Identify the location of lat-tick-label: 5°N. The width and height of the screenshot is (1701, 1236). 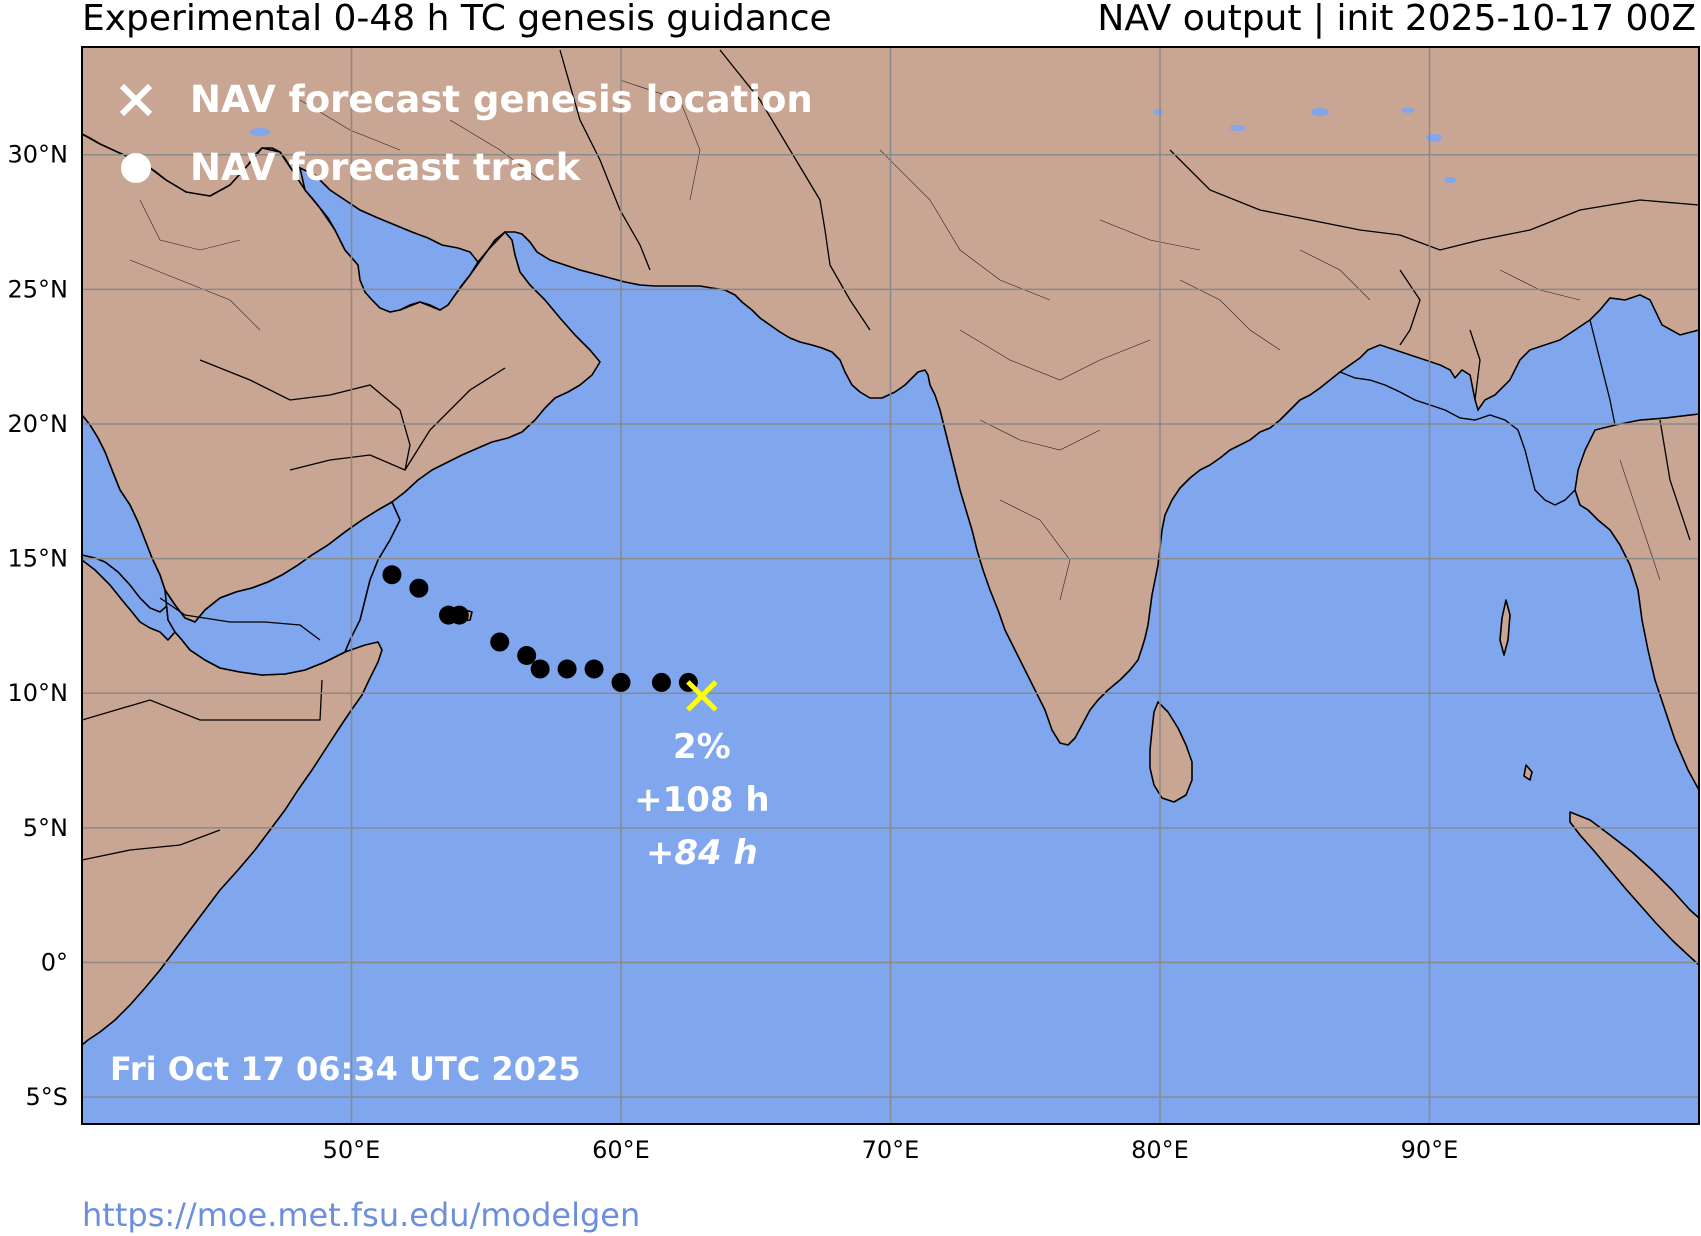
(45, 828).